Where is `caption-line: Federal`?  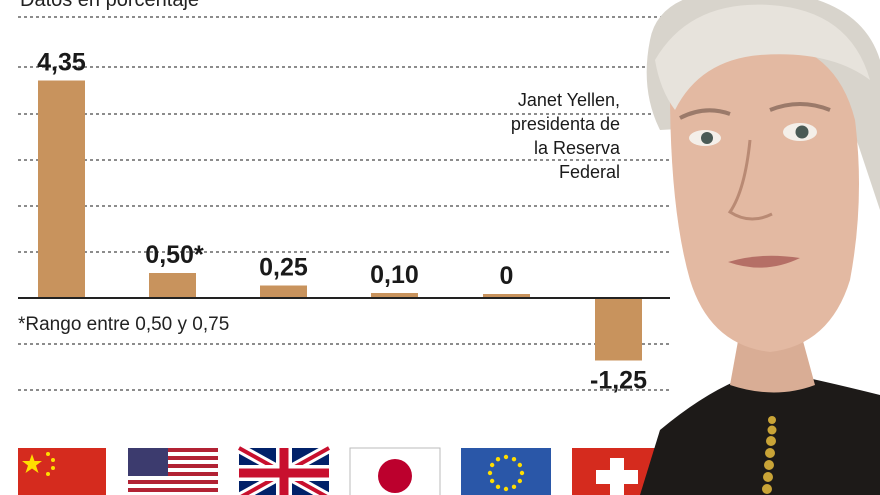
caption-line: Federal is located at coordinates (589, 172).